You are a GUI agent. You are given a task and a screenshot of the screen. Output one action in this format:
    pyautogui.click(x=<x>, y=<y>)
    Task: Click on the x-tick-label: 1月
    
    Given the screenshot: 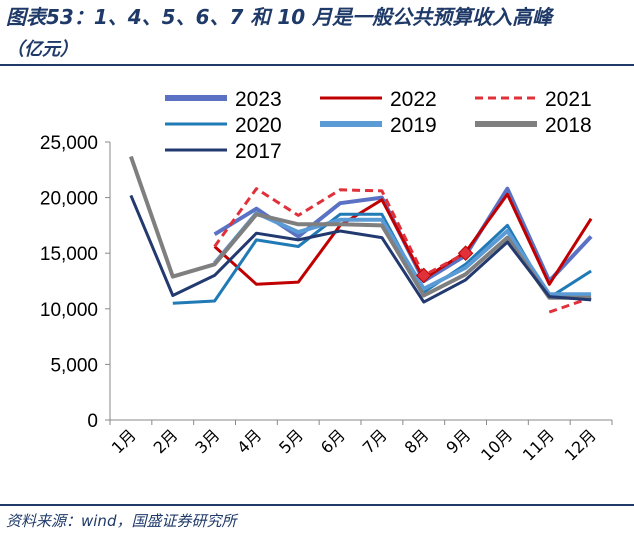 What is the action you would take?
    pyautogui.click(x=124, y=441)
    